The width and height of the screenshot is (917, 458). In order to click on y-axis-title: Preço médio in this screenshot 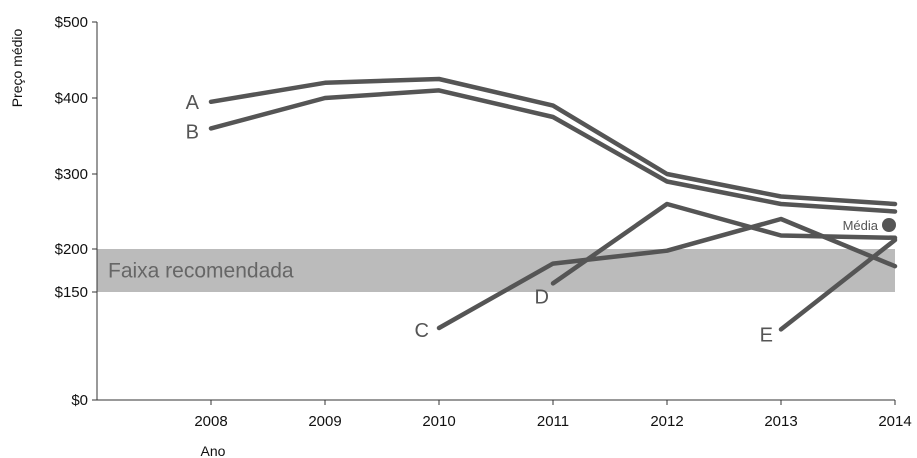, I will do `click(17, 67)`.